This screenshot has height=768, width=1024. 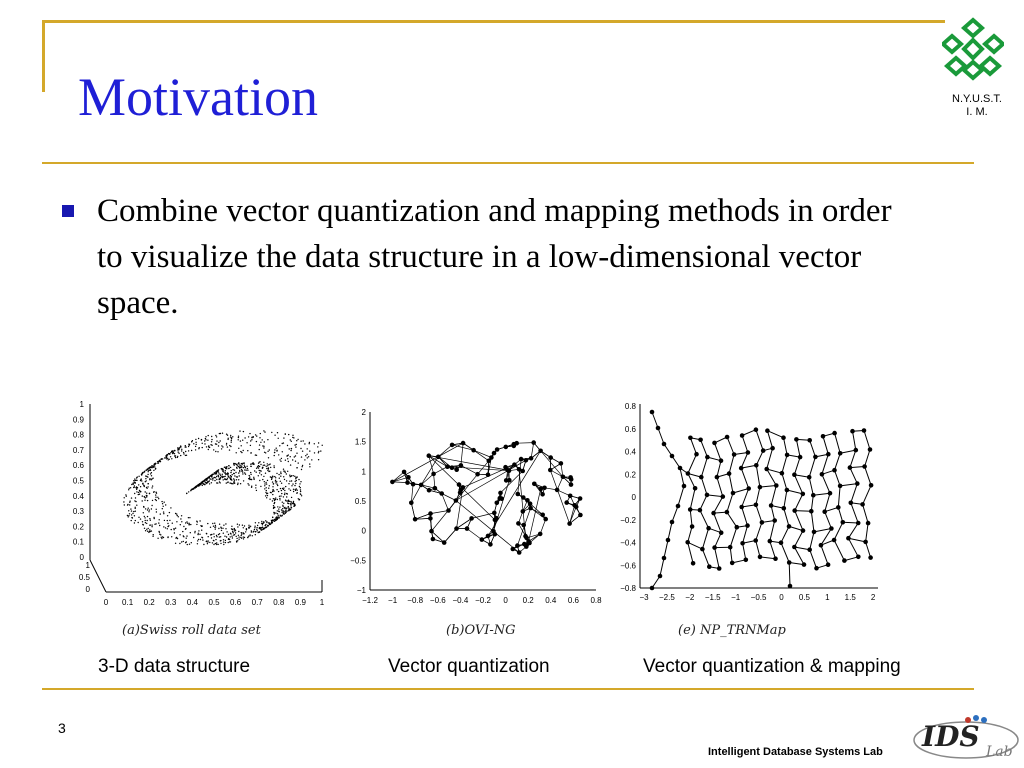 What do you see at coordinates (193, 602) in the screenshot?
I see `tick-label: 0.4` at bounding box center [193, 602].